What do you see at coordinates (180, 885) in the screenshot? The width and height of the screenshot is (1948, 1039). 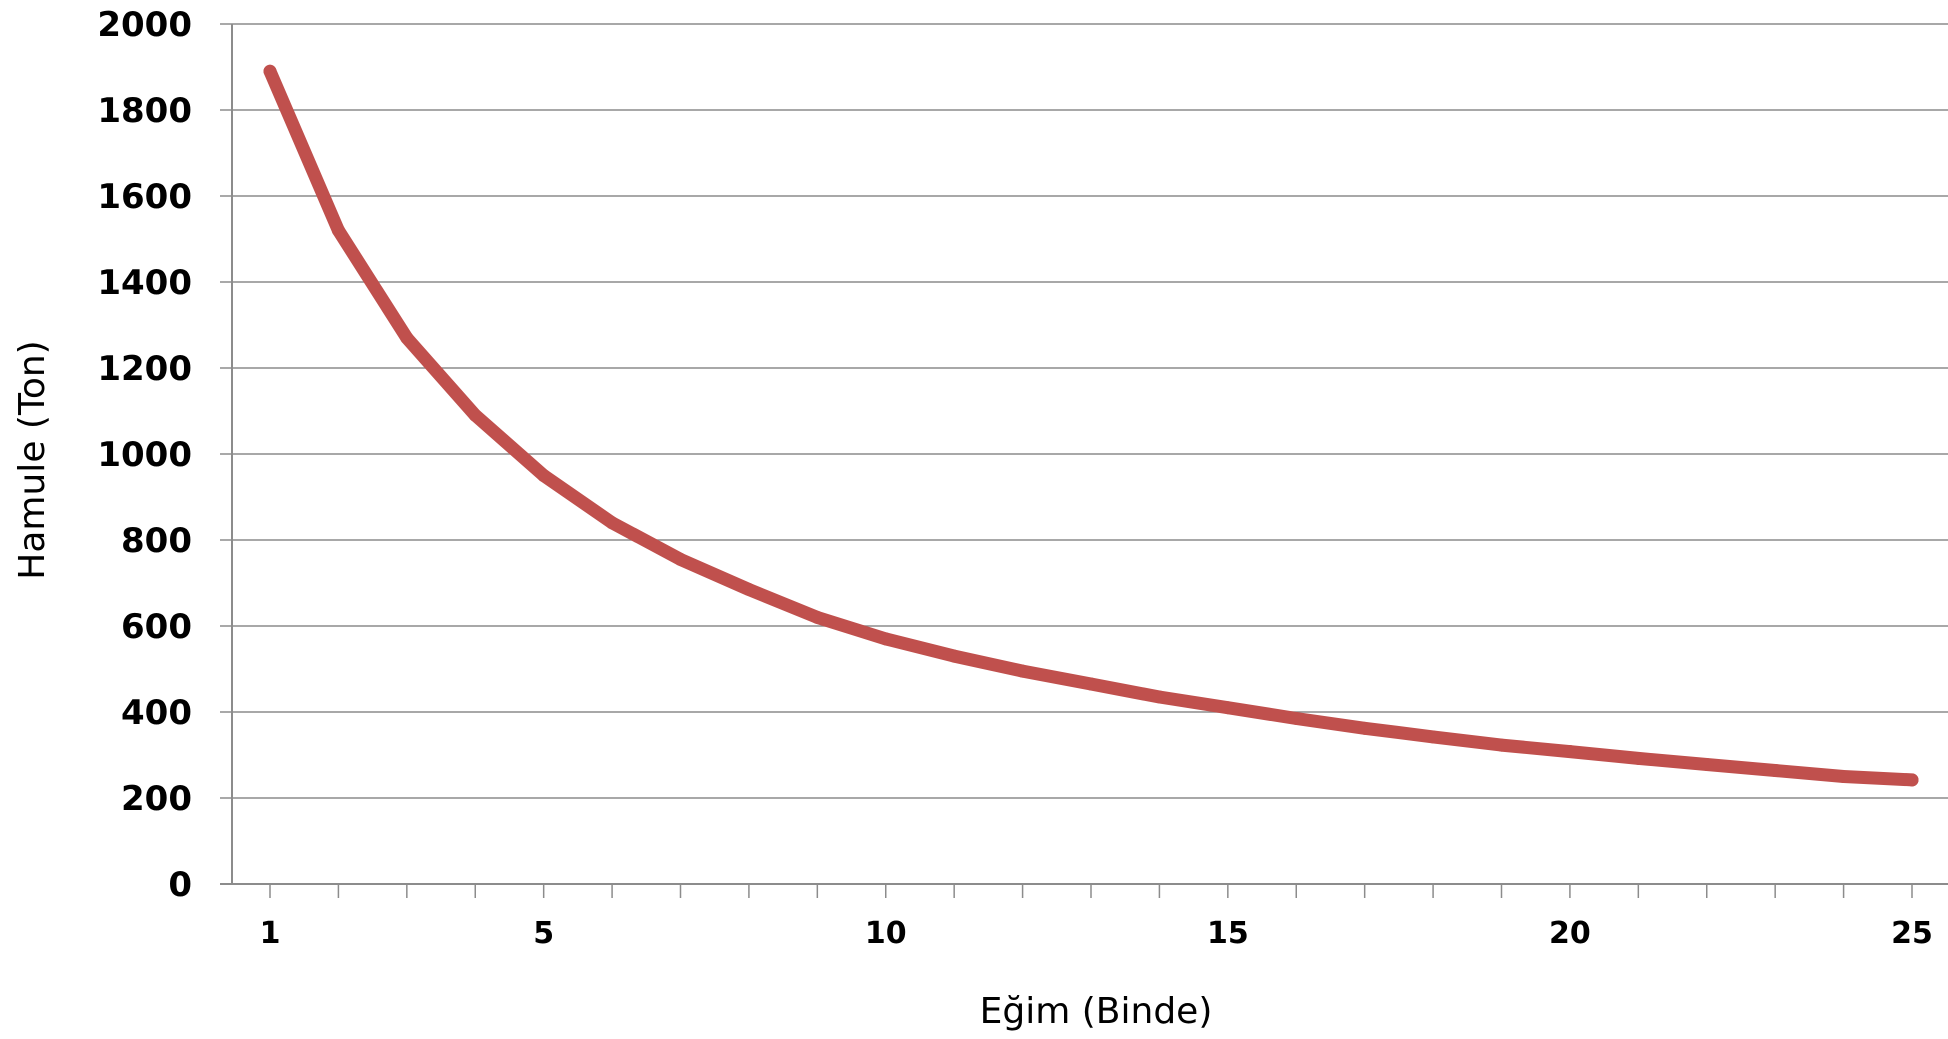 I see `y-tick-label: 0` at bounding box center [180, 885].